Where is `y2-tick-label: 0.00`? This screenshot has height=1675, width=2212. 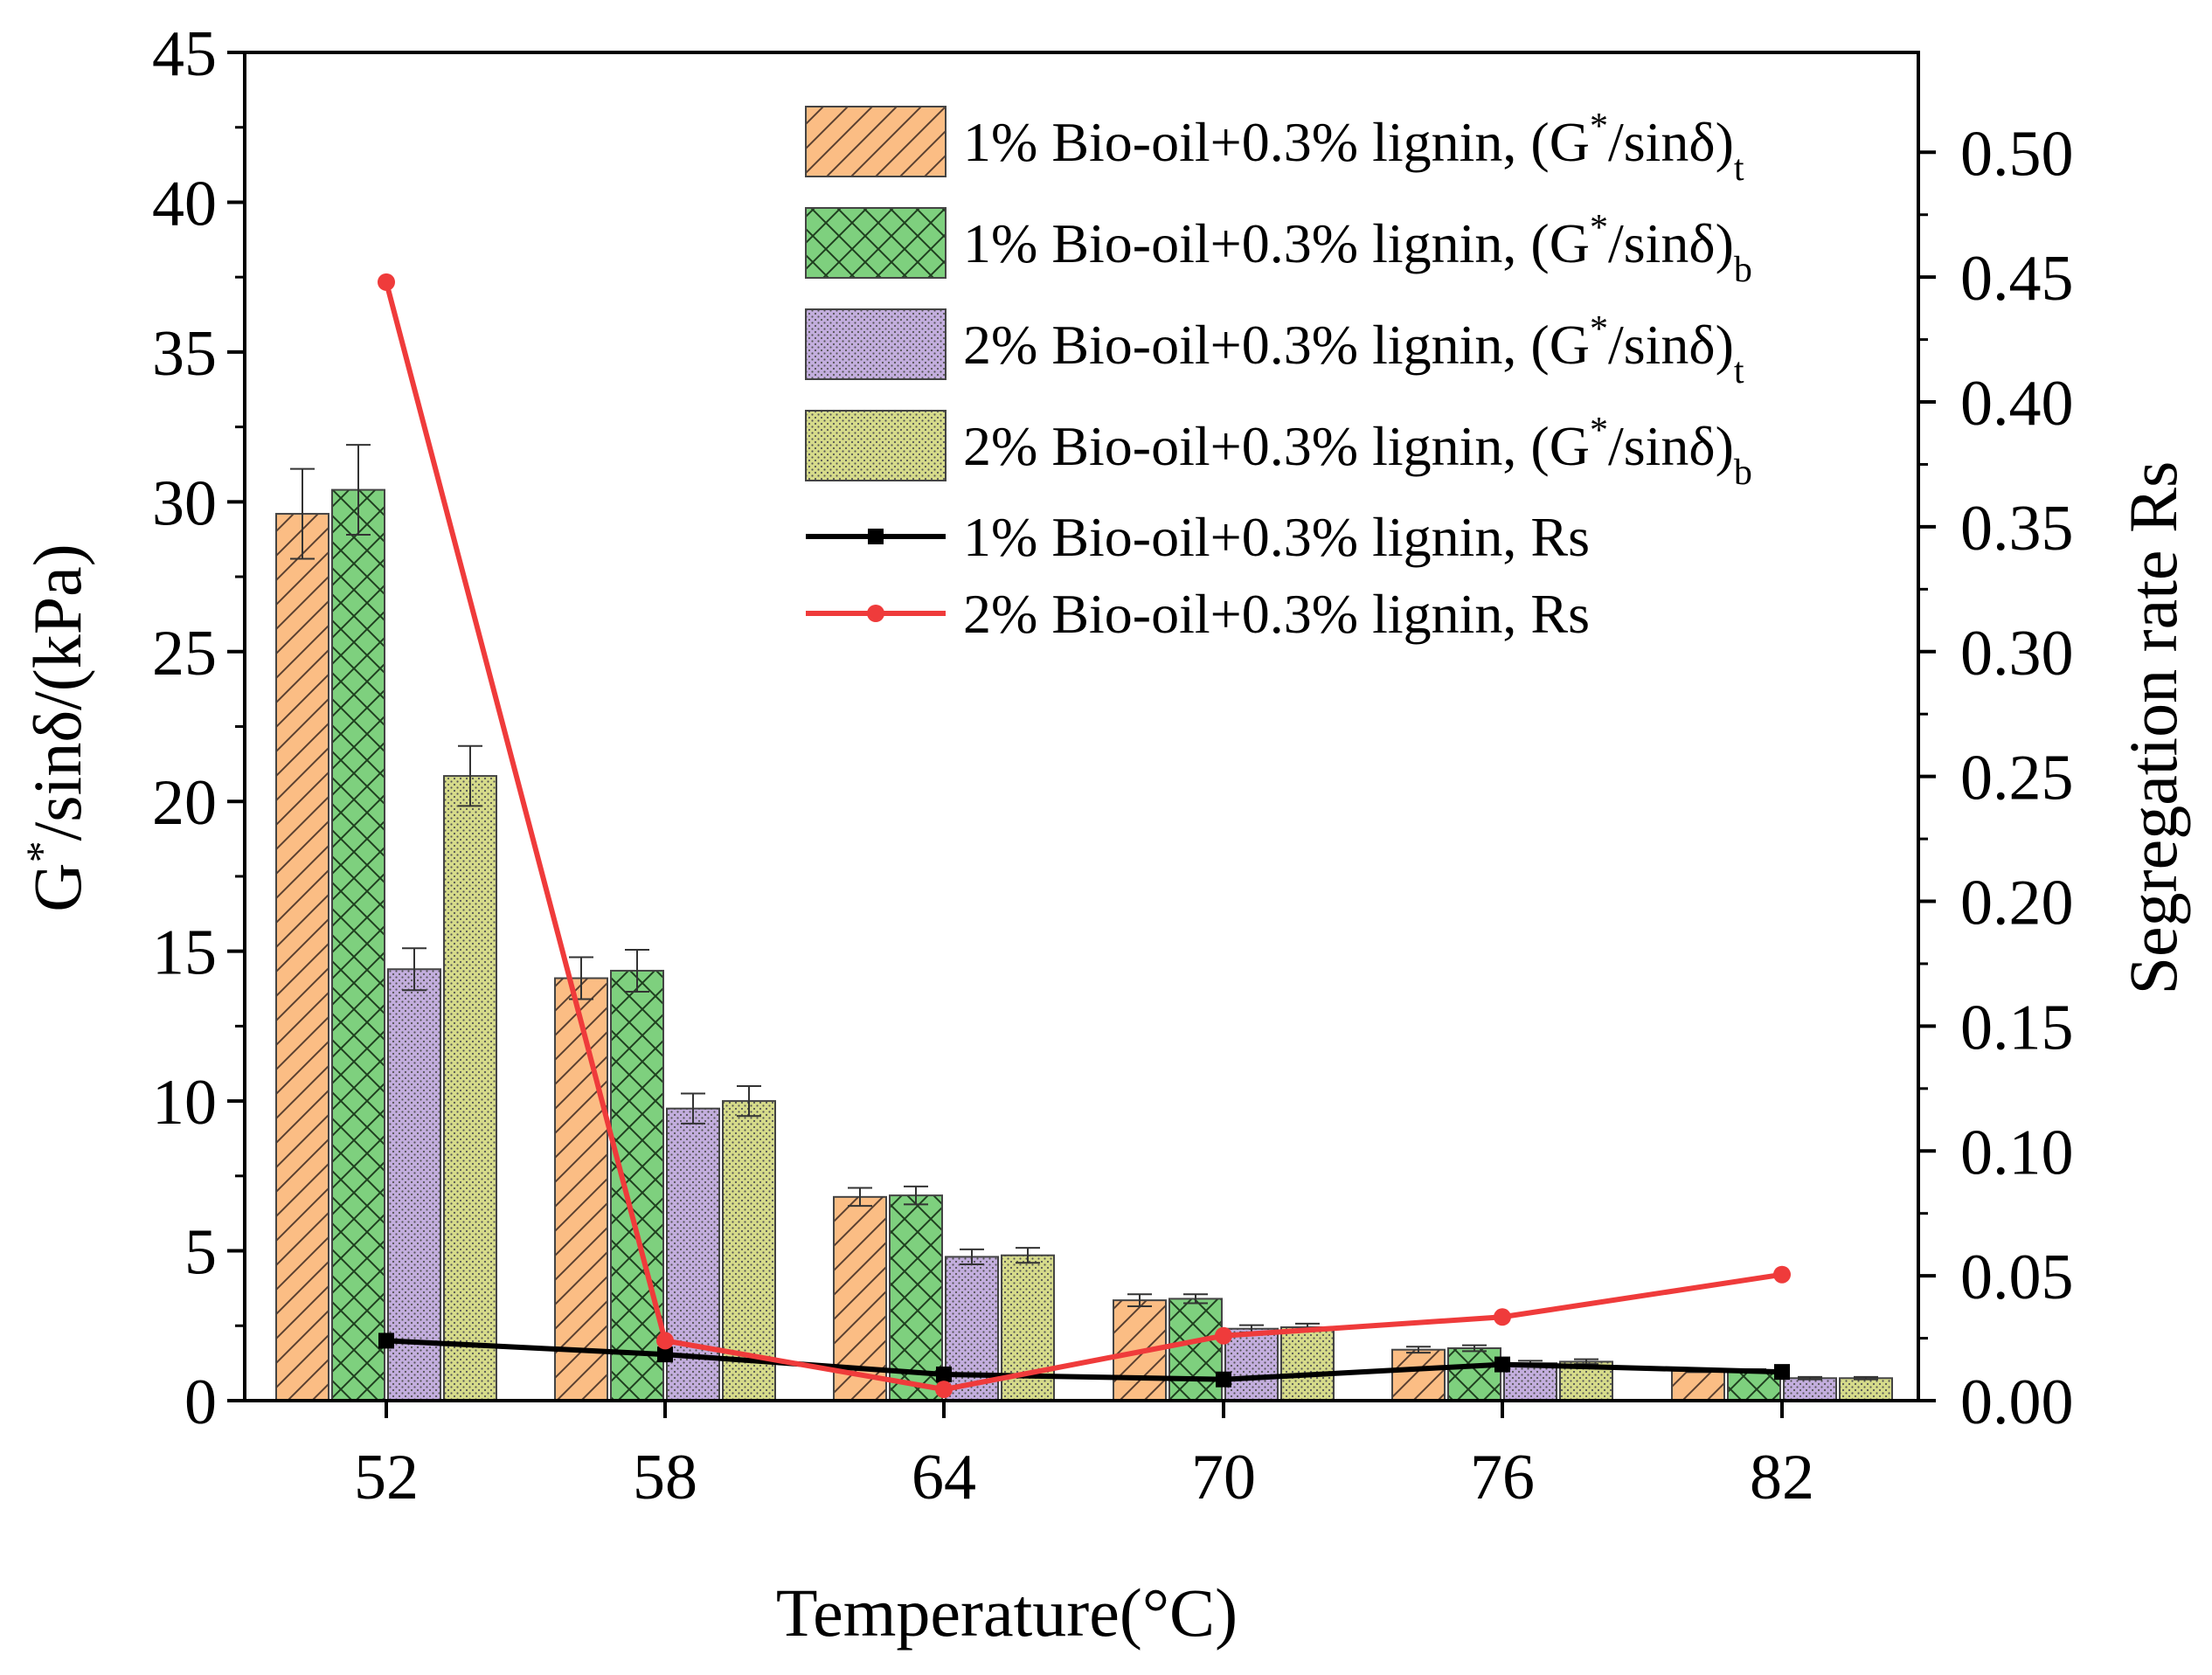 y2-tick-label: 0.00 is located at coordinates (2017, 1402).